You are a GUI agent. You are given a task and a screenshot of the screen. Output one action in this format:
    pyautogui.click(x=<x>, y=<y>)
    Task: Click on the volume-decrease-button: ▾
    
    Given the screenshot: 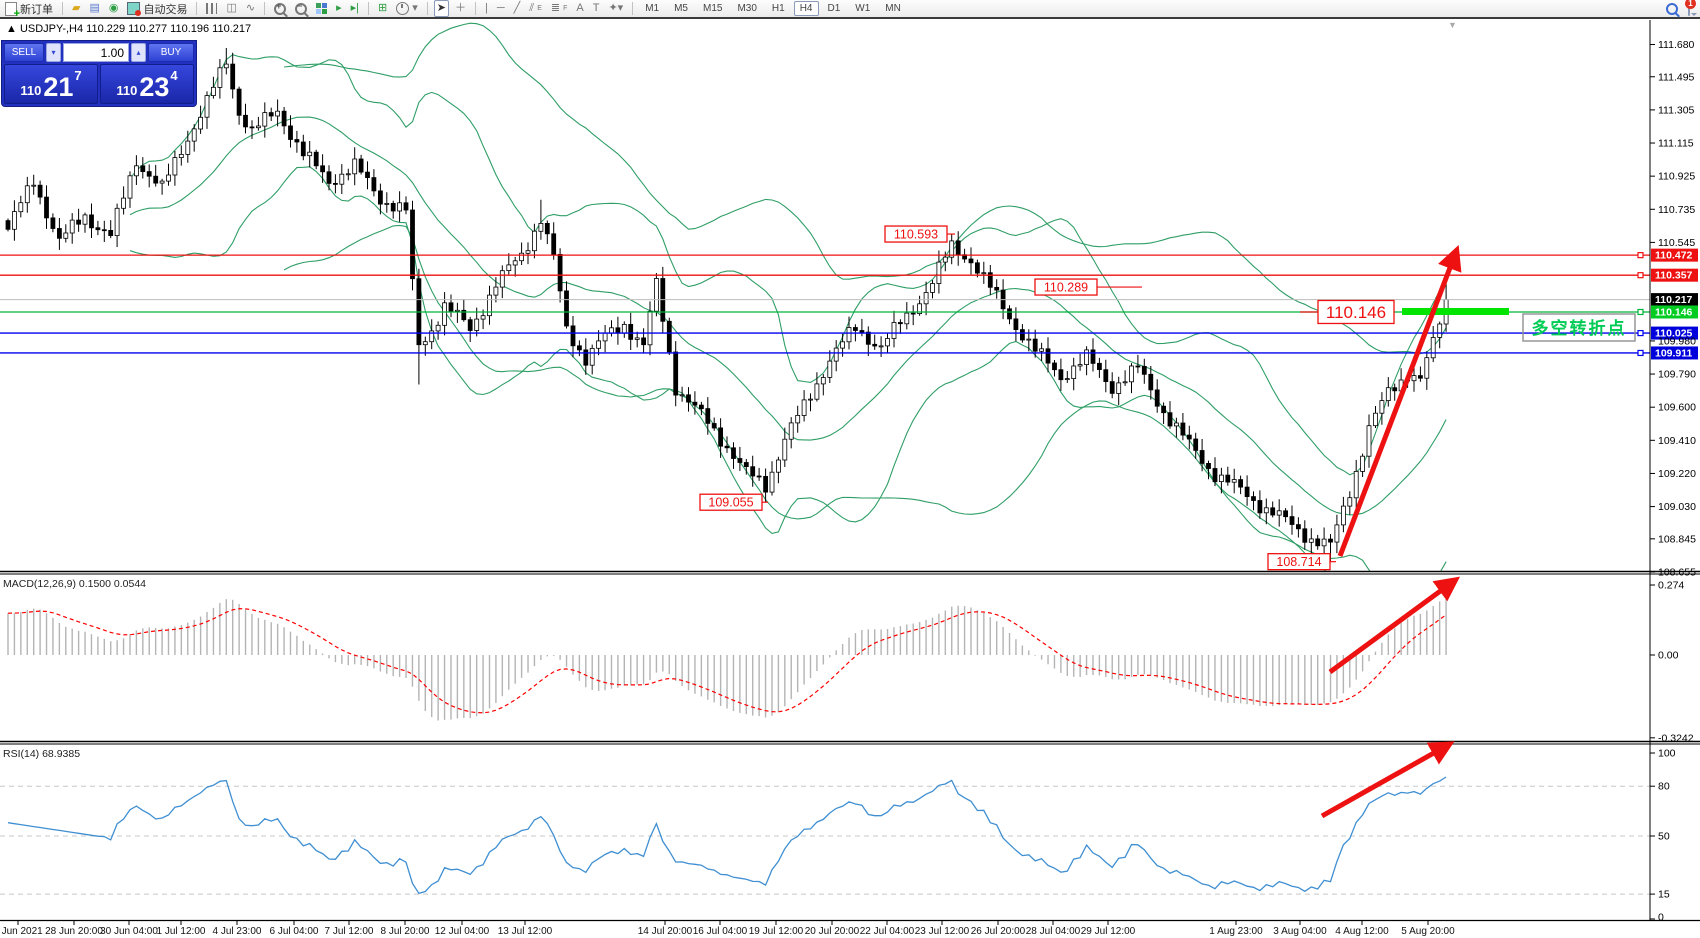 What is the action you would take?
    pyautogui.click(x=53, y=52)
    